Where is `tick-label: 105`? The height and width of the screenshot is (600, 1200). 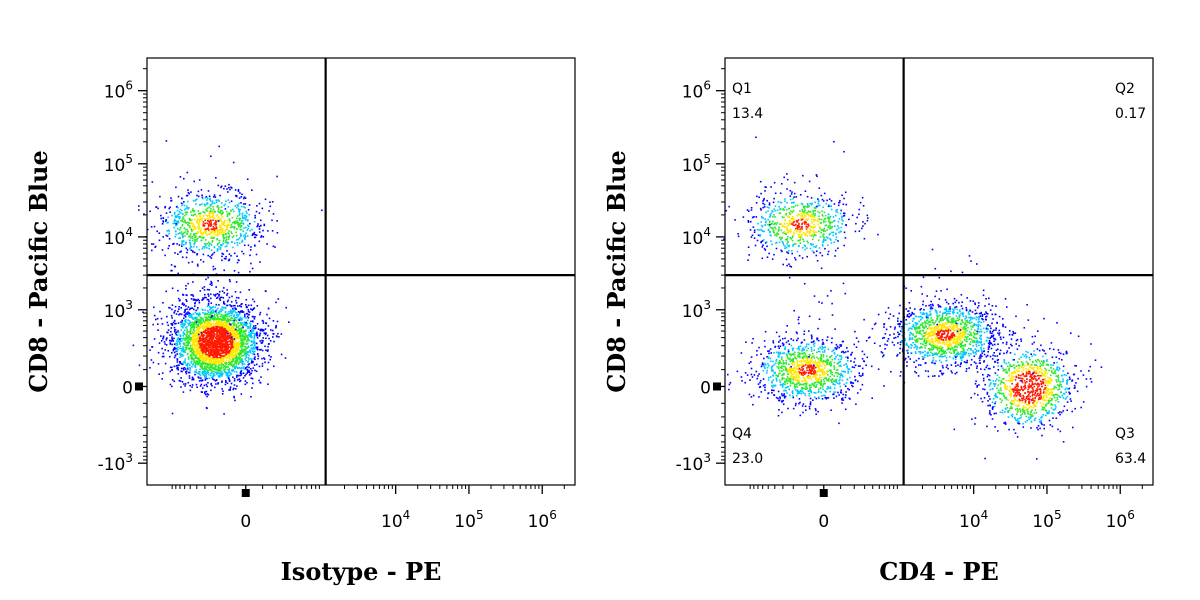 tick-label: 105 is located at coordinates (118, 164).